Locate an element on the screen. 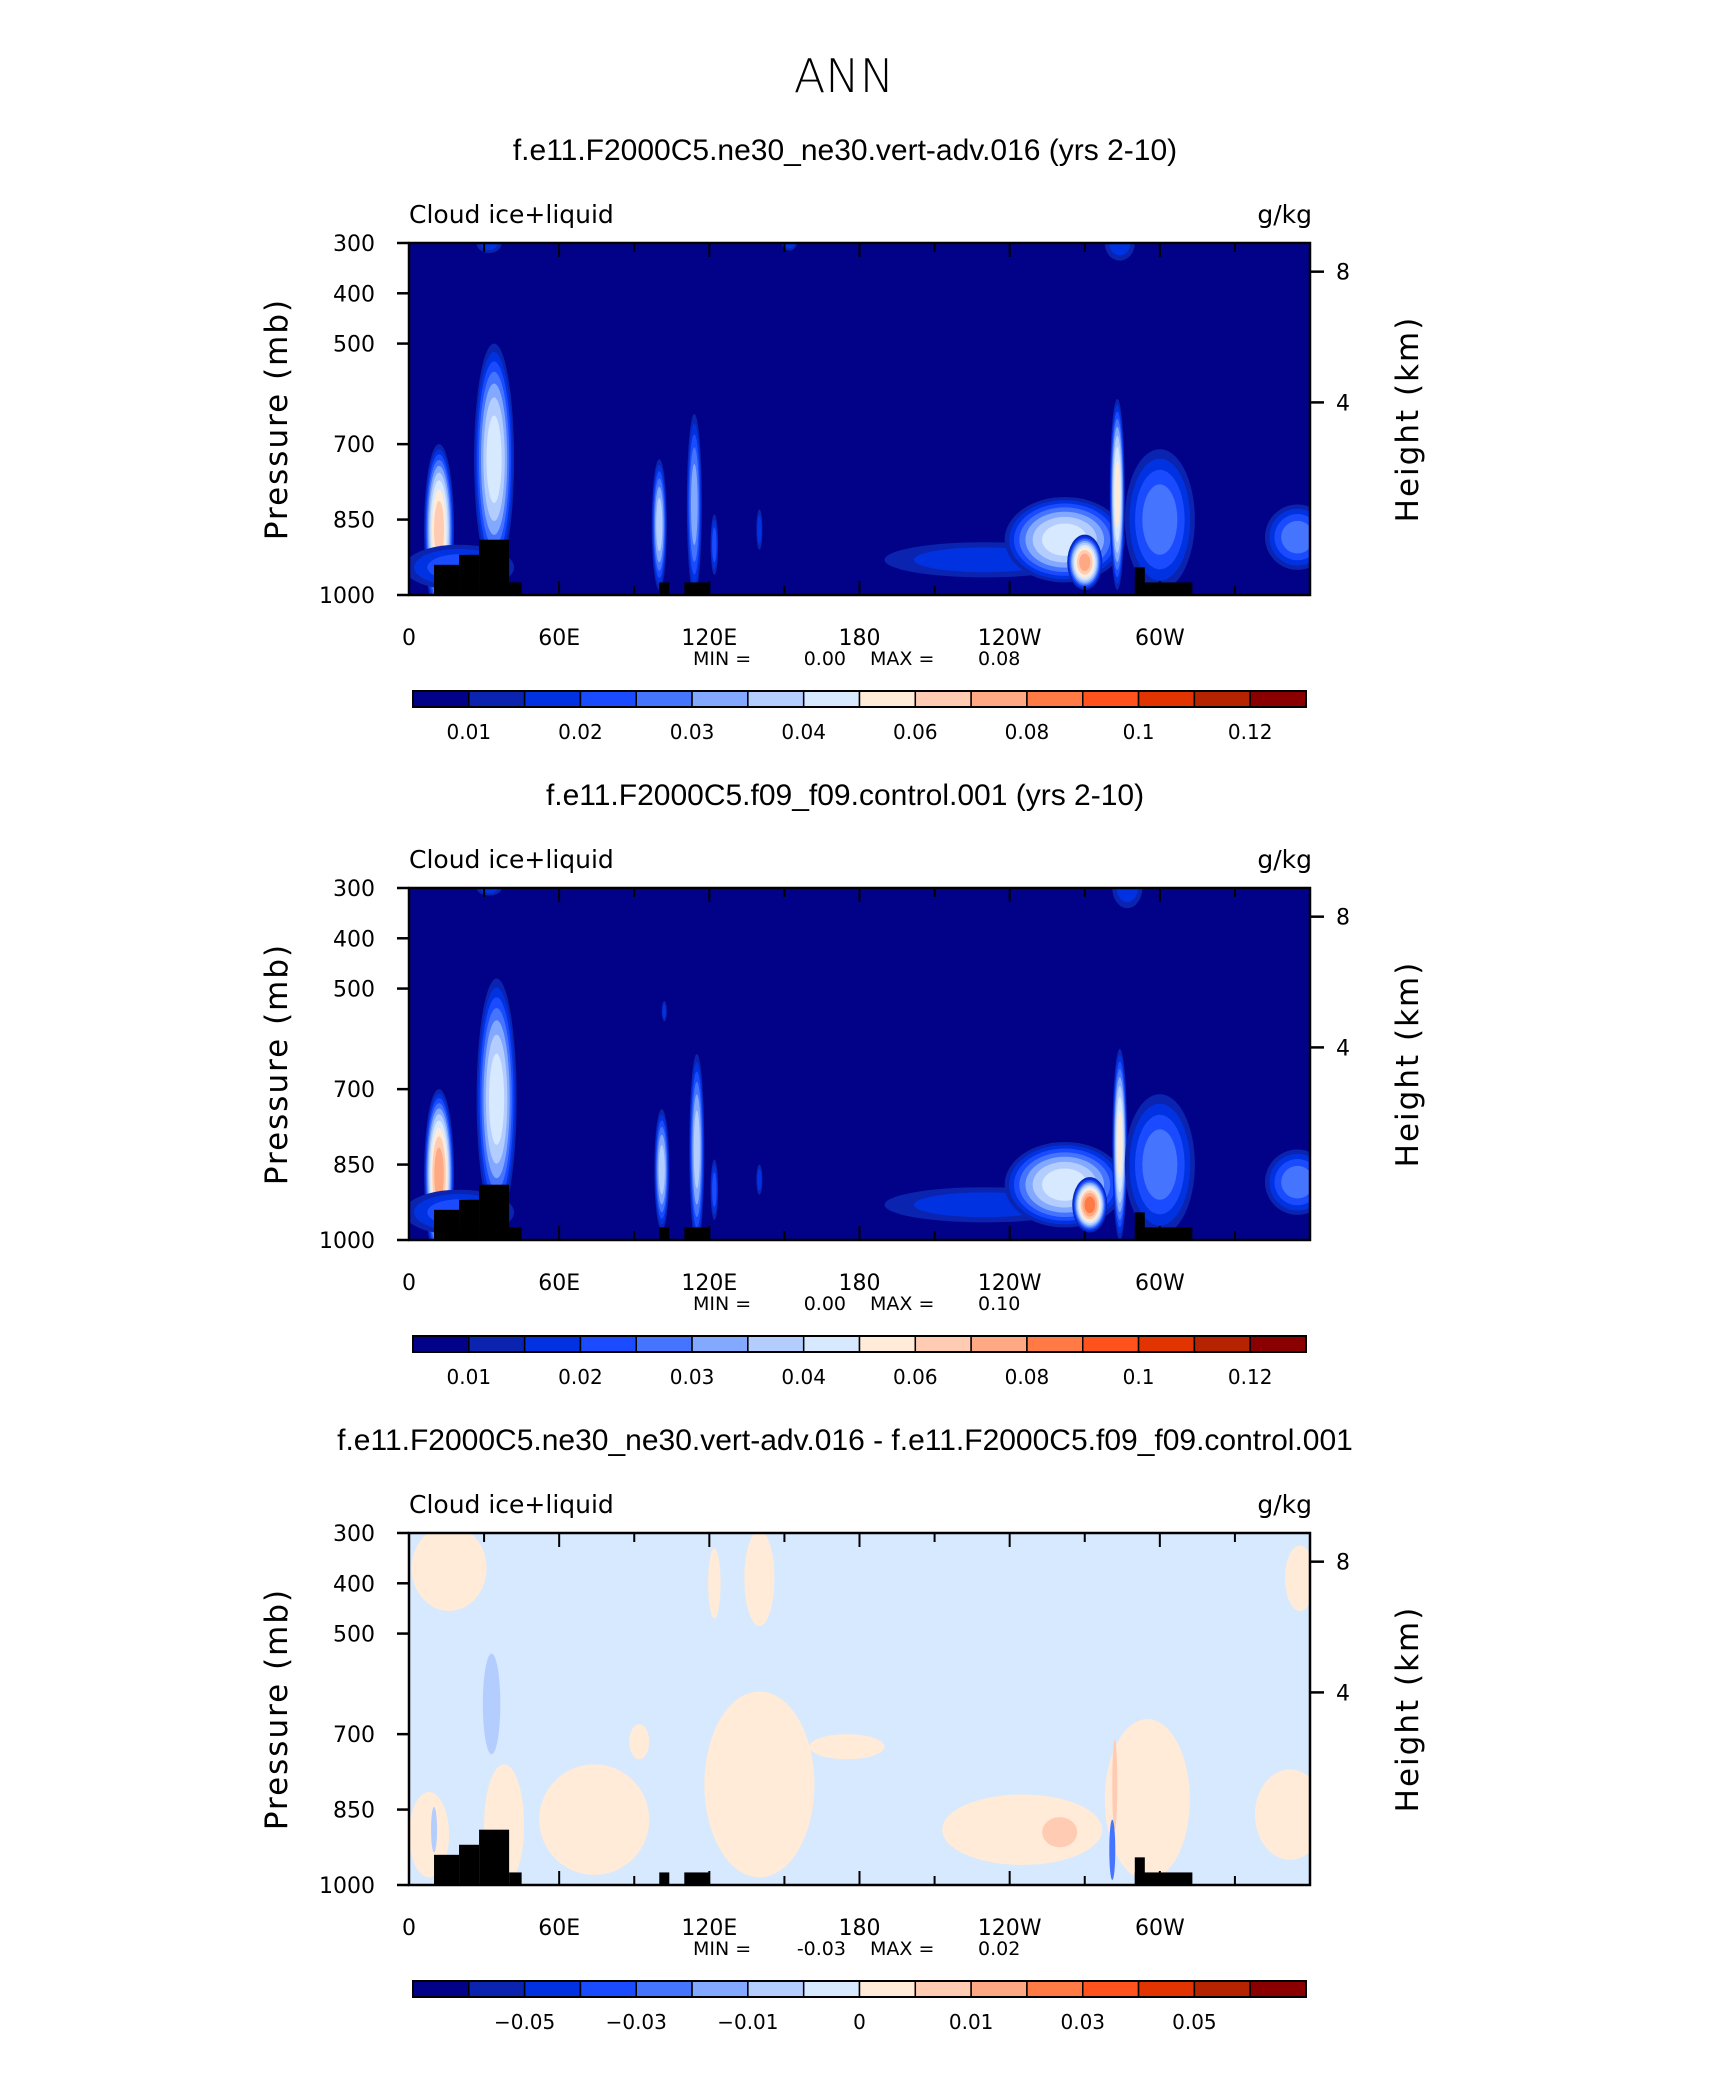  x-tick-label: 60E is located at coordinates (559, 1283).